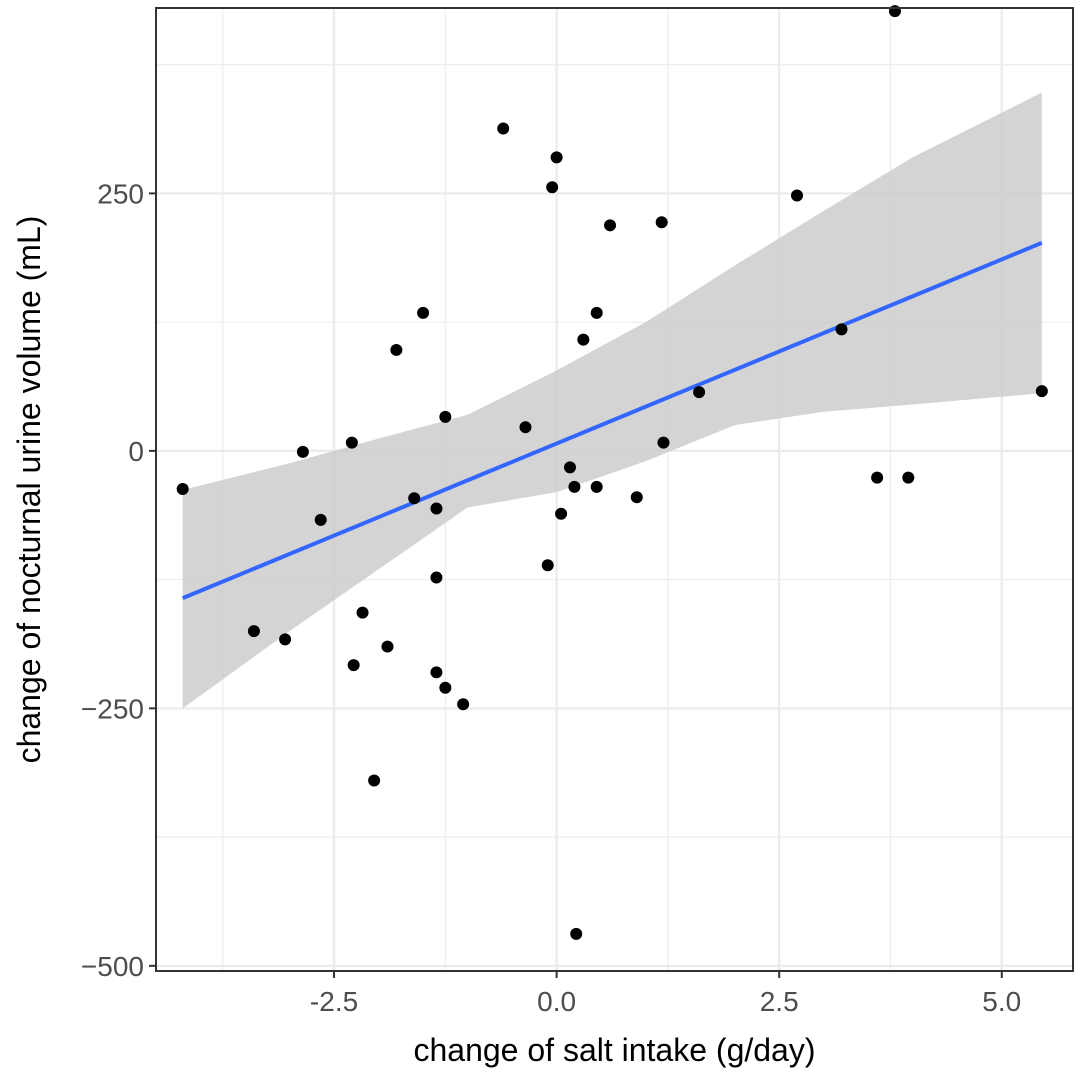  What do you see at coordinates (614, 1050) in the screenshot?
I see `x-axis-title: change of salt intake (g/day)` at bounding box center [614, 1050].